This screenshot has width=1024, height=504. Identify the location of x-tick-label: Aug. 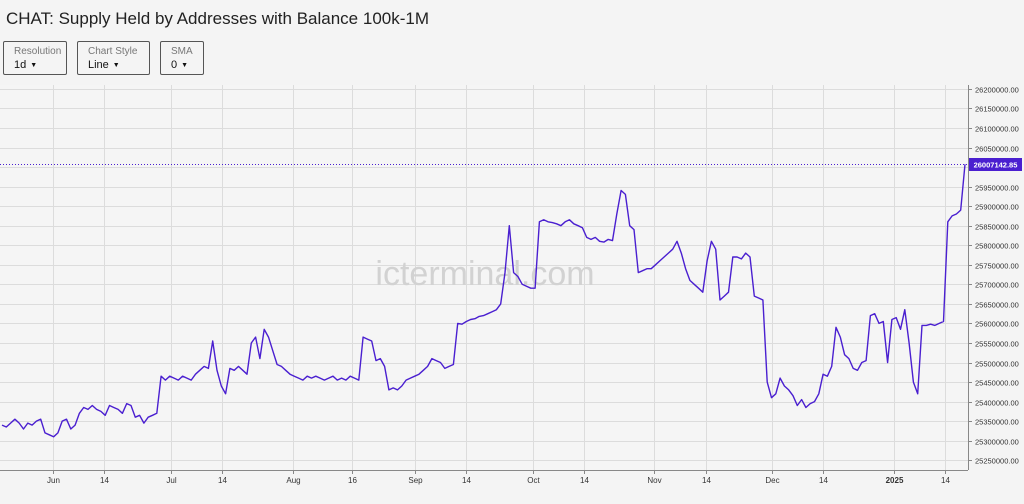
(293, 480).